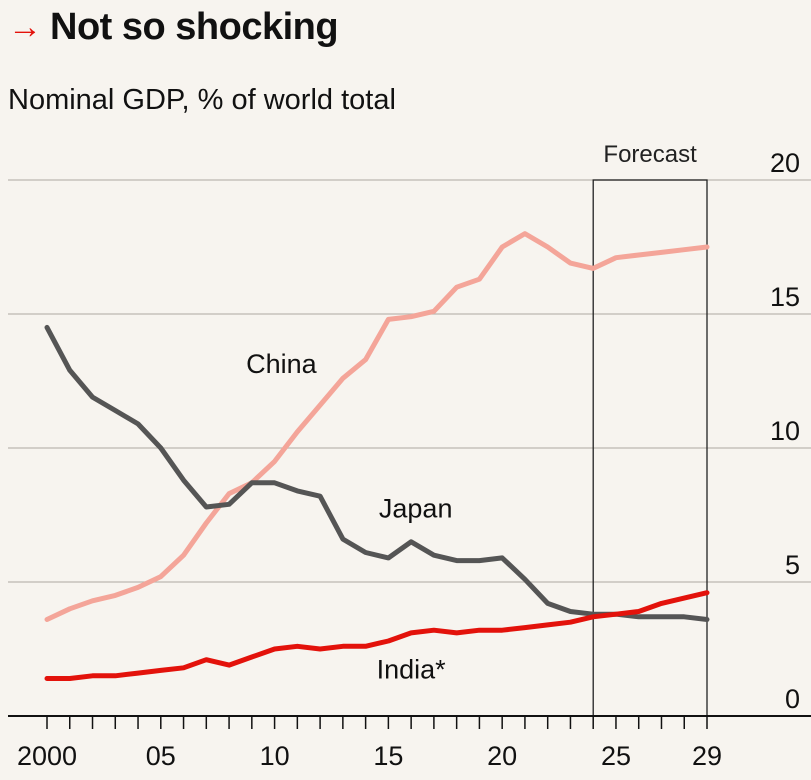 Image resolution: width=811 pixels, height=780 pixels. What do you see at coordinates (161, 756) in the screenshot?
I see `x-tick-label-05: 05` at bounding box center [161, 756].